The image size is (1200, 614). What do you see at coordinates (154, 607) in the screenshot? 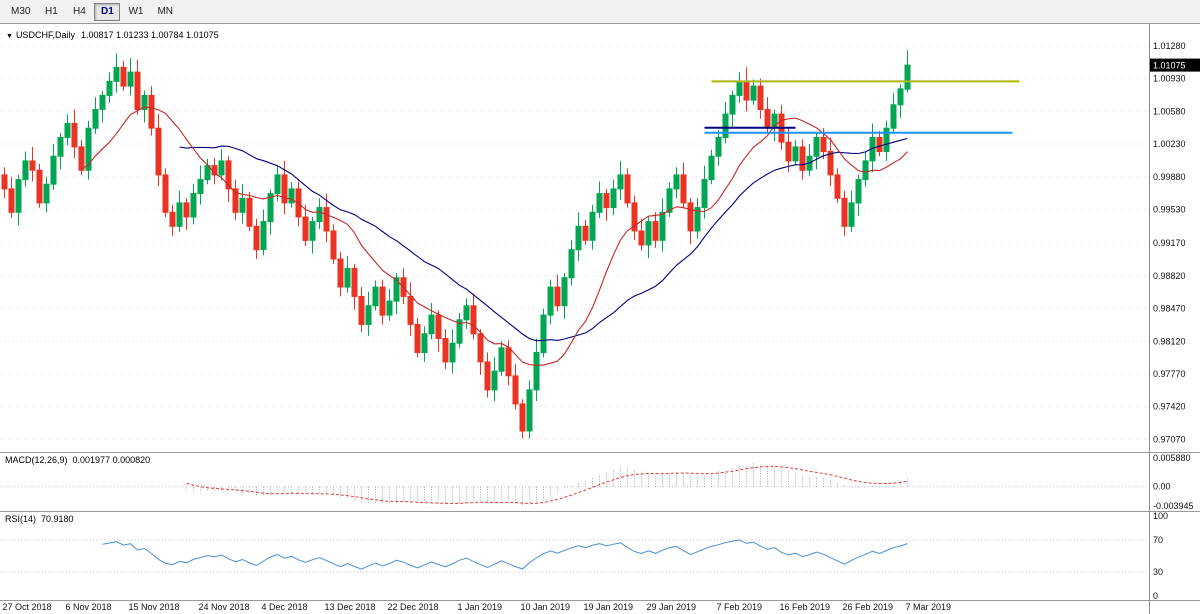
I see `time-axis-label: 15 Nov 2018` at bounding box center [154, 607].